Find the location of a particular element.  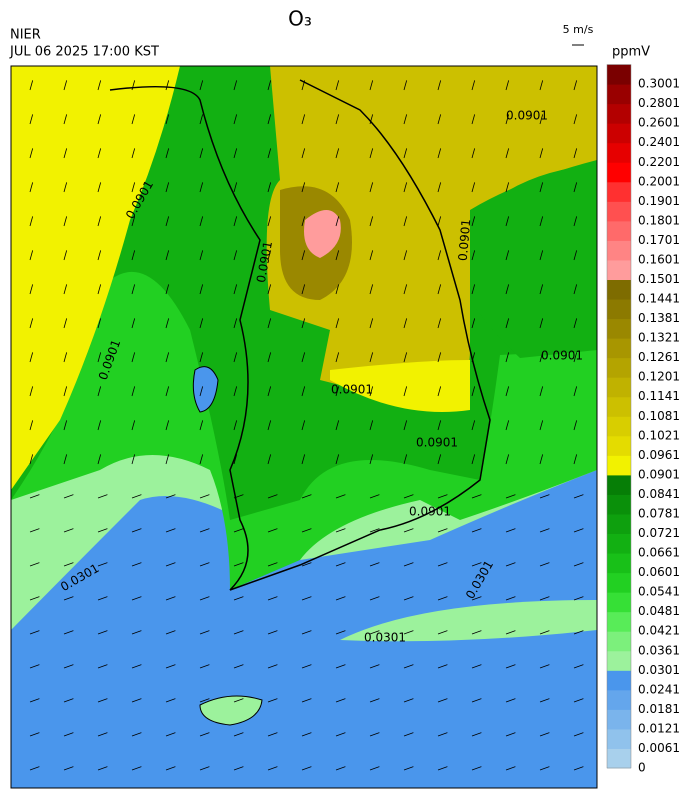

colorbar-label: 0.1141 is located at coordinates (659, 396).